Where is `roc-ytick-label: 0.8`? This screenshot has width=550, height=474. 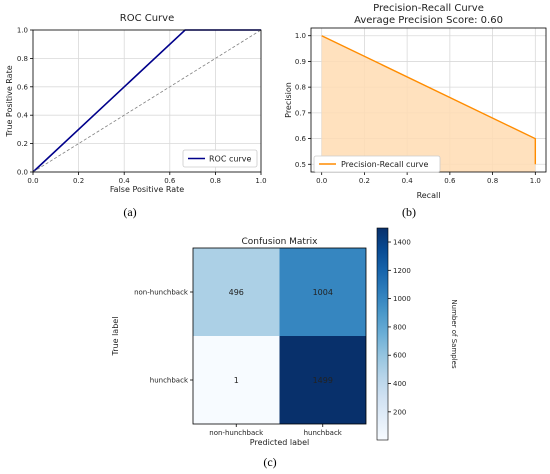
roc-ytick-label: 0.8 is located at coordinates (22, 59).